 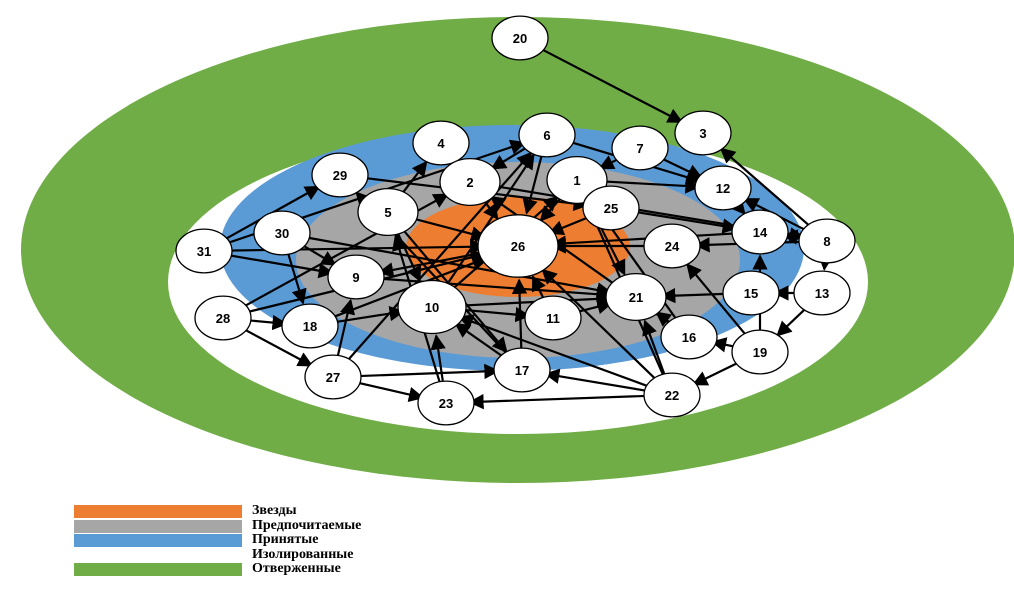 What do you see at coordinates (822, 293) in the screenshot?
I see `node-label: 13` at bounding box center [822, 293].